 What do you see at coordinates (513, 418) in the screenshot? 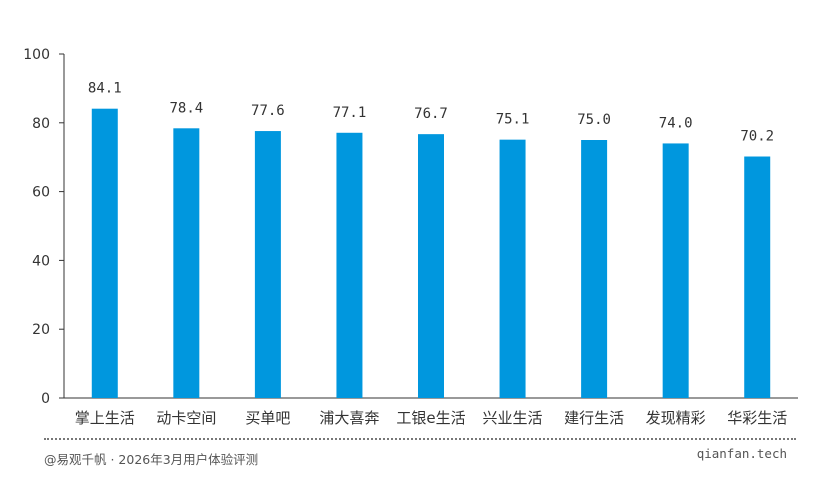
I see `category-label: 兴业生活` at bounding box center [513, 418].